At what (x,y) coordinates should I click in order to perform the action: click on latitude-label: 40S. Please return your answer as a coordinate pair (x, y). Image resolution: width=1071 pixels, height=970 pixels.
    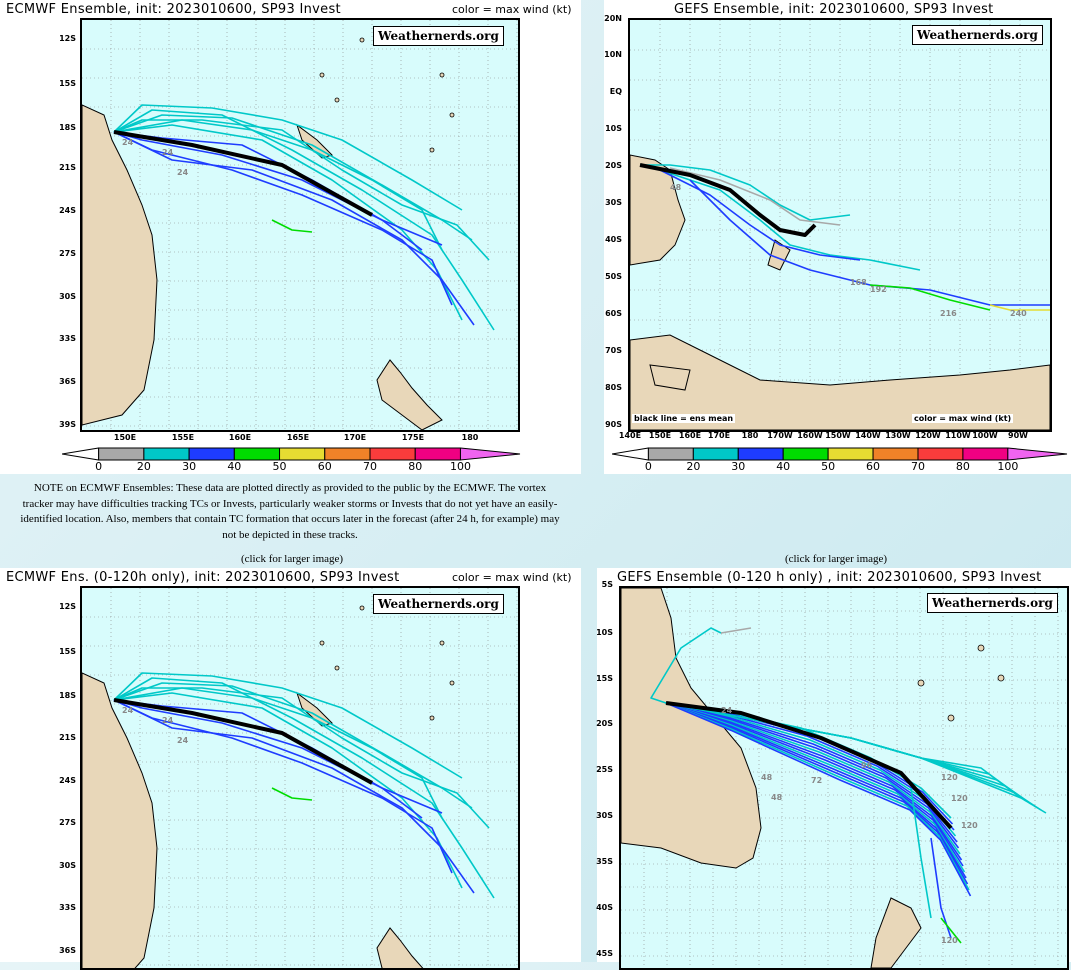
    Looking at the image, I should click on (604, 907).